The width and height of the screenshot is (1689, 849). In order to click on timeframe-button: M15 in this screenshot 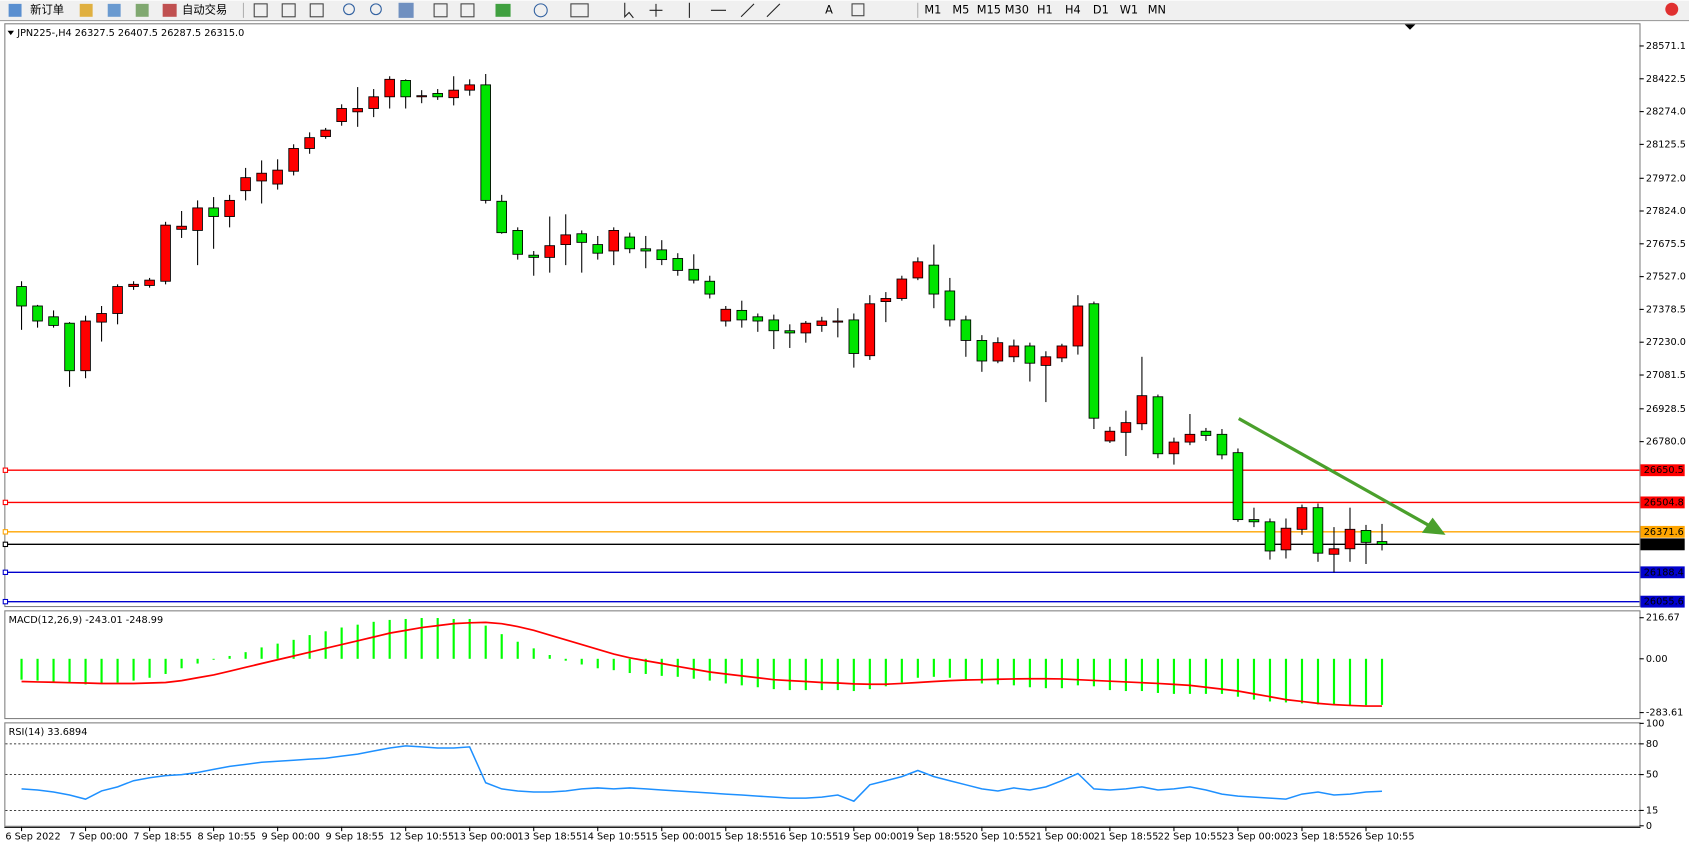, I will do `click(989, 9)`.